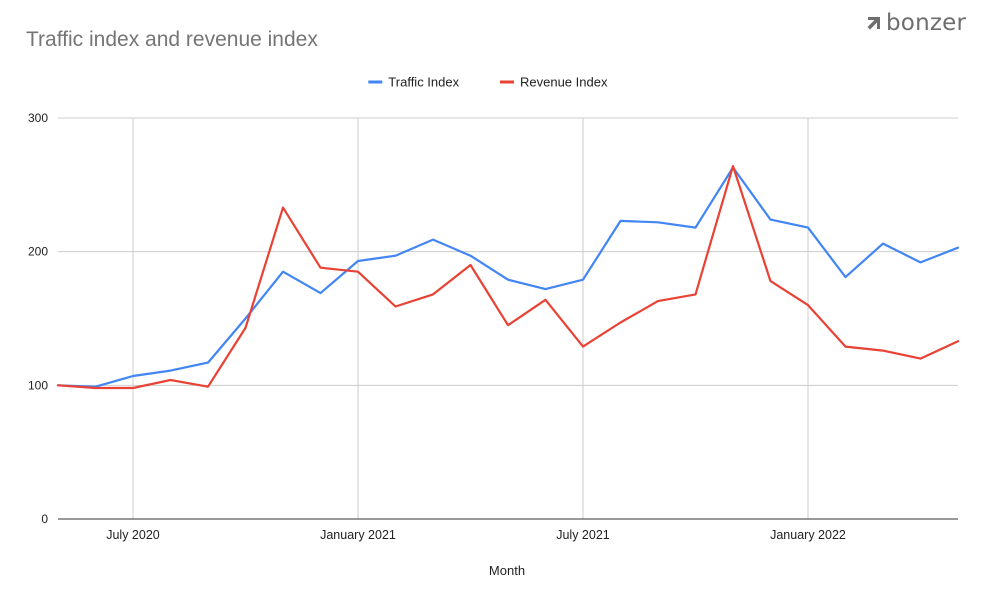  I want to click on x-tick-label: July 2021, so click(583, 535).